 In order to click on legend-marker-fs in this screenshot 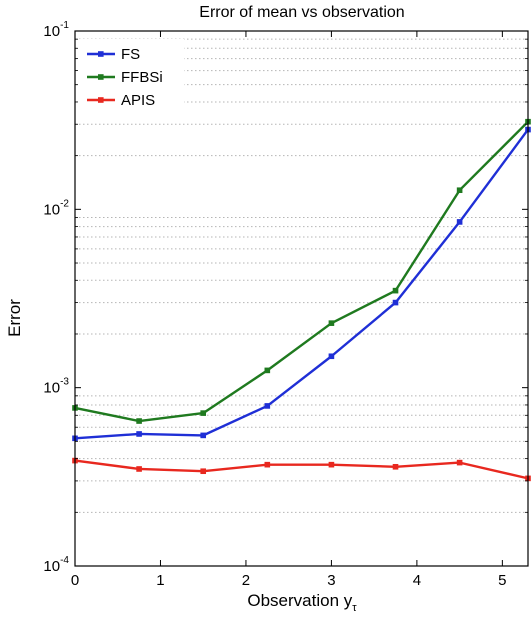, I will do `click(101, 54)`.